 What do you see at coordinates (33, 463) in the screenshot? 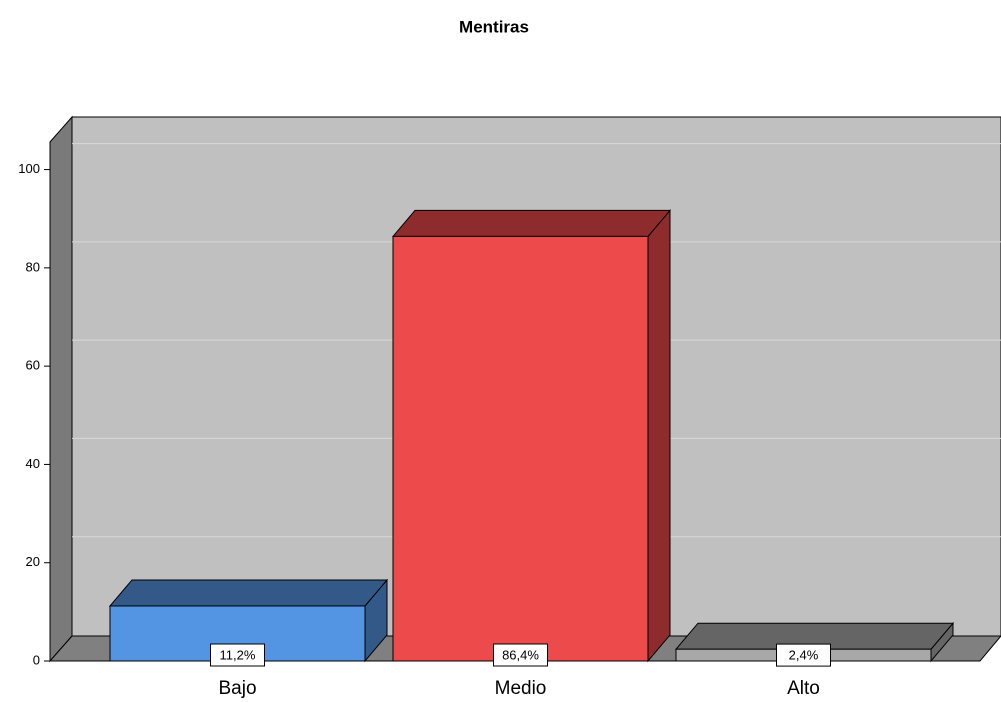
I see `y-tick-label: 40` at bounding box center [33, 463].